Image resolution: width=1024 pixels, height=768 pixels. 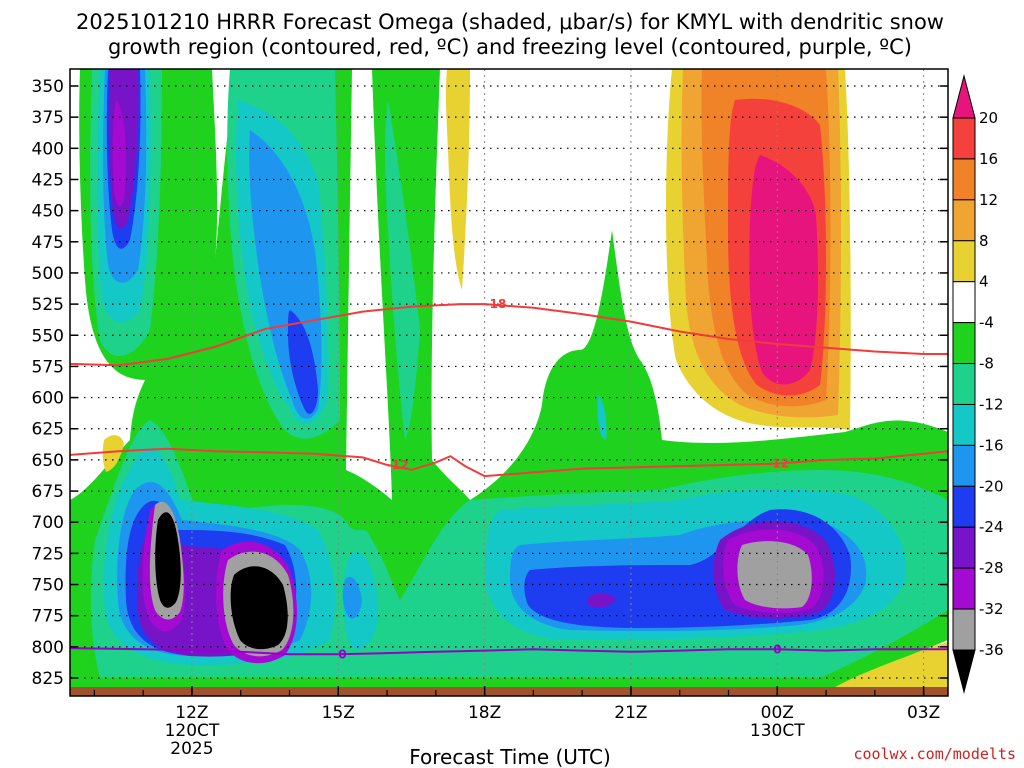 What do you see at coordinates (48, 149) in the screenshot?
I see `y-tick-label: 400` at bounding box center [48, 149].